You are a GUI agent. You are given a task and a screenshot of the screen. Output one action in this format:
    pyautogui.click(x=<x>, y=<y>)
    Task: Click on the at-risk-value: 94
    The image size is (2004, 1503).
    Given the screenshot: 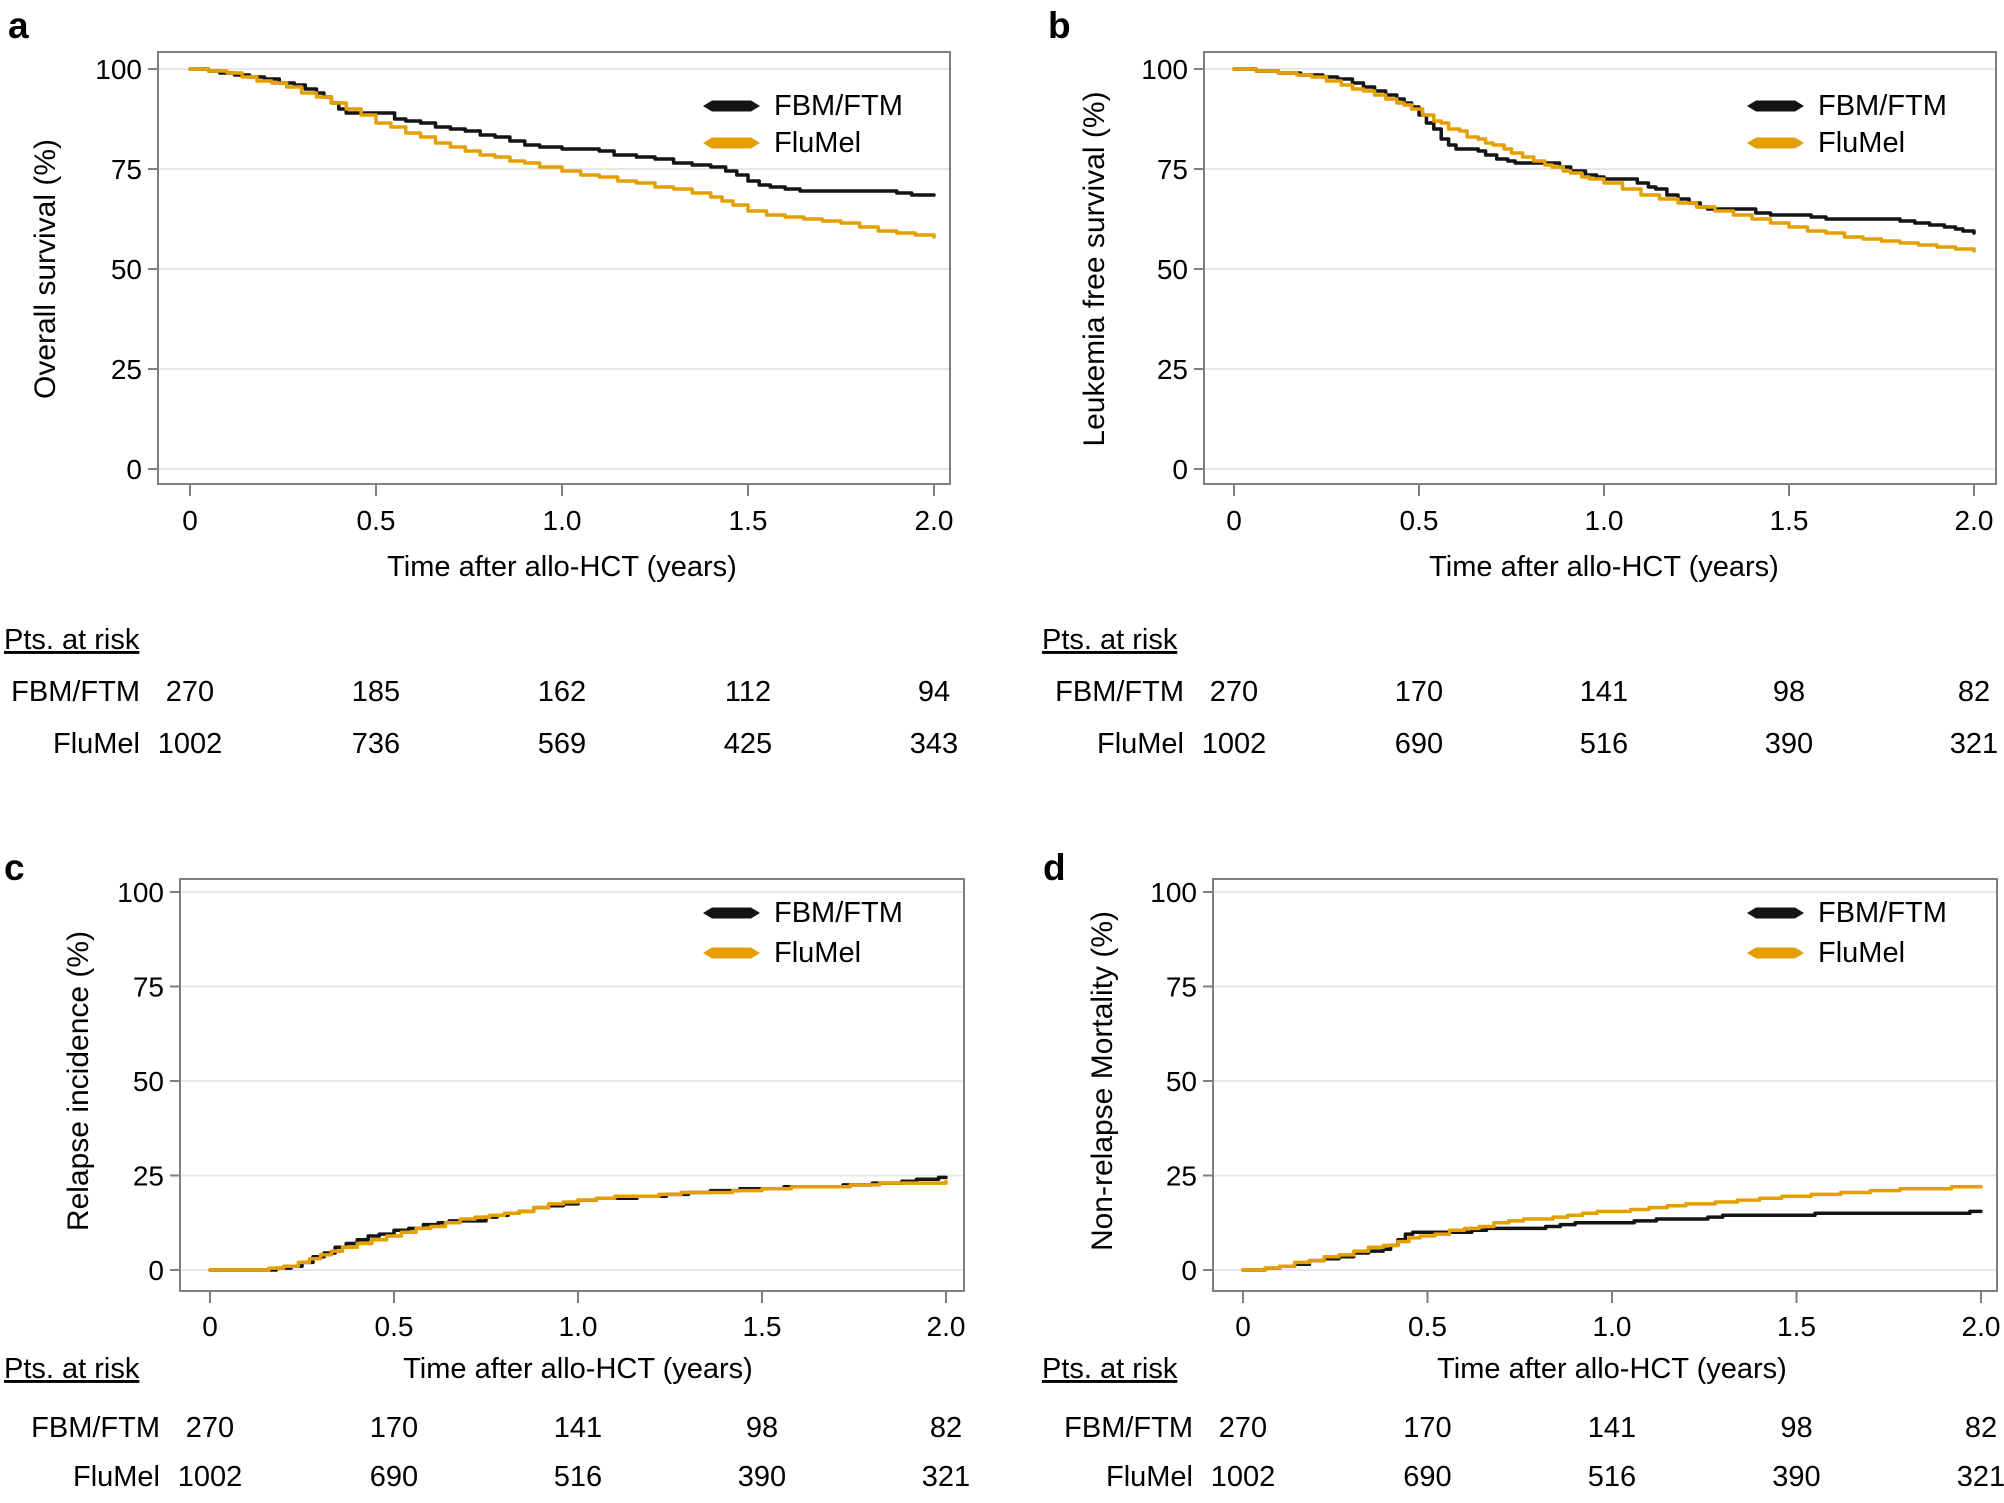 What is the action you would take?
    pyautogui.click(x=934, y=692)
    